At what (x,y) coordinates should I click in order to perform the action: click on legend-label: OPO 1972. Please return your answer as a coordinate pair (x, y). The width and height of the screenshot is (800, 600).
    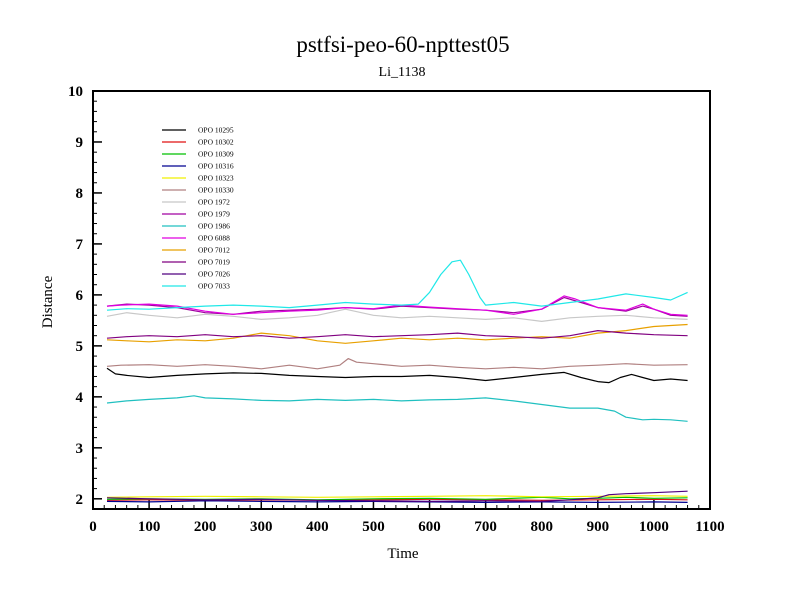
    Looking at the image, I should click on (214, 202).